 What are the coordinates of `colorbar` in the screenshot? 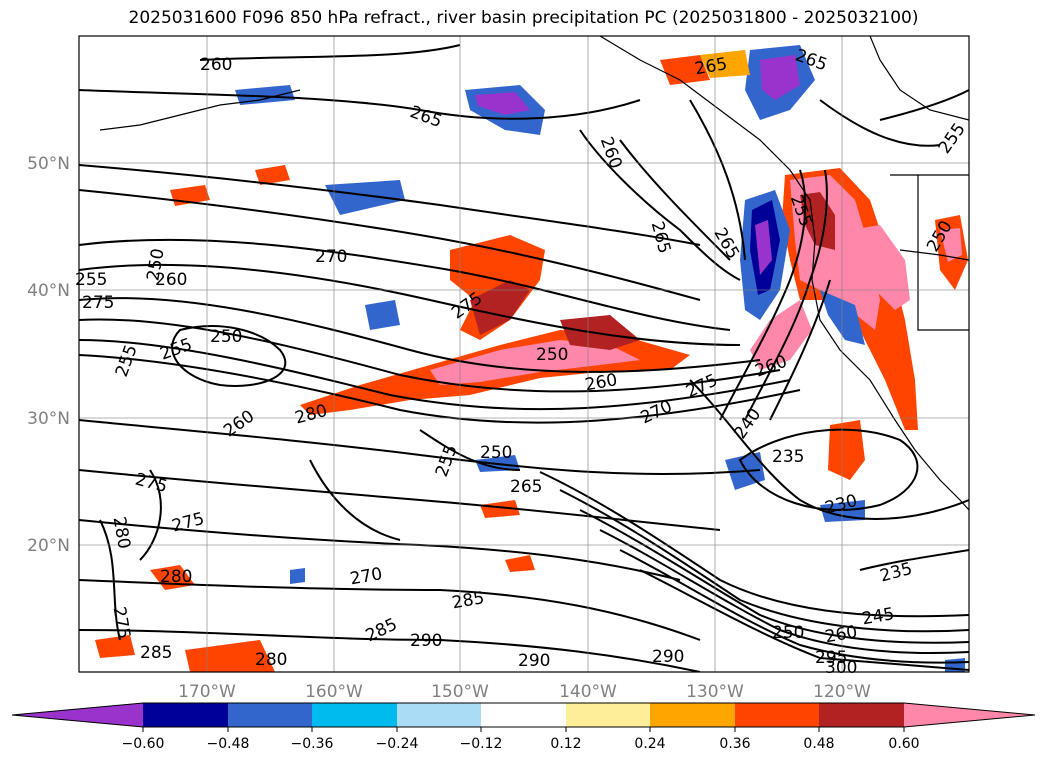 It's located at (523, 717).